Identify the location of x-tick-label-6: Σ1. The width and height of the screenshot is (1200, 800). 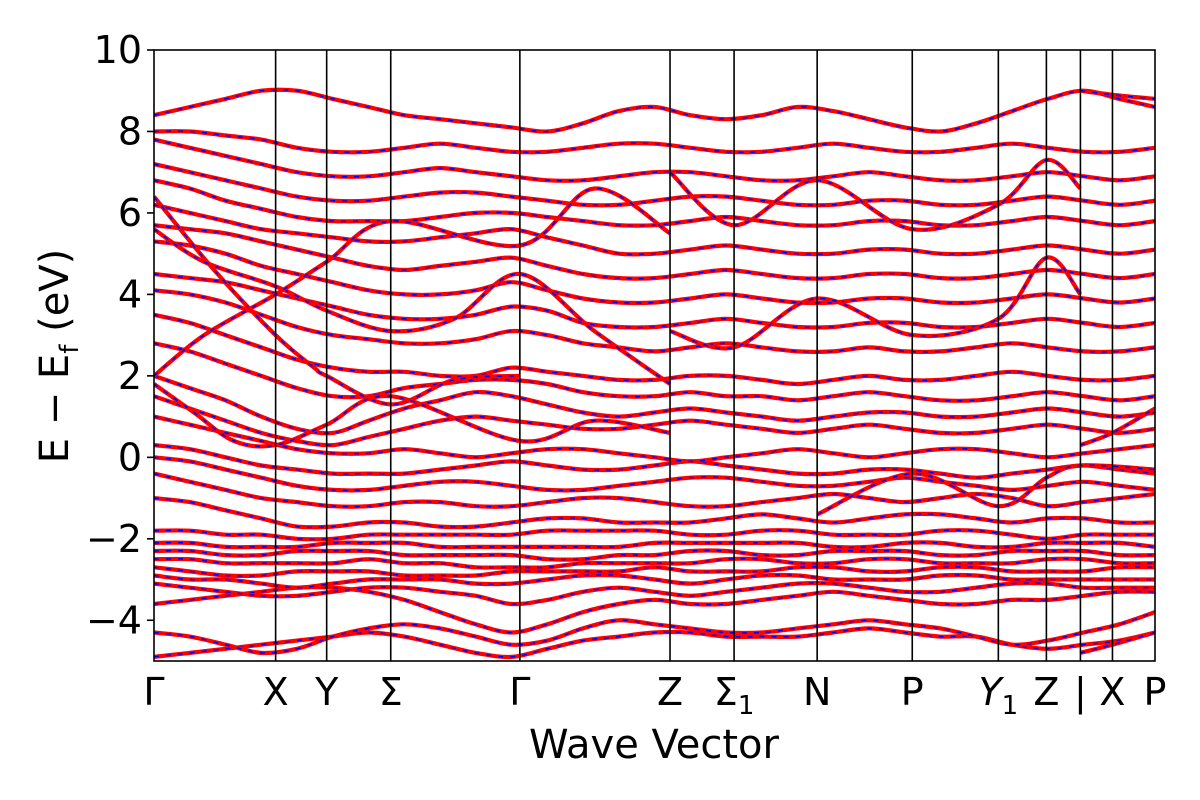
(734, 695).